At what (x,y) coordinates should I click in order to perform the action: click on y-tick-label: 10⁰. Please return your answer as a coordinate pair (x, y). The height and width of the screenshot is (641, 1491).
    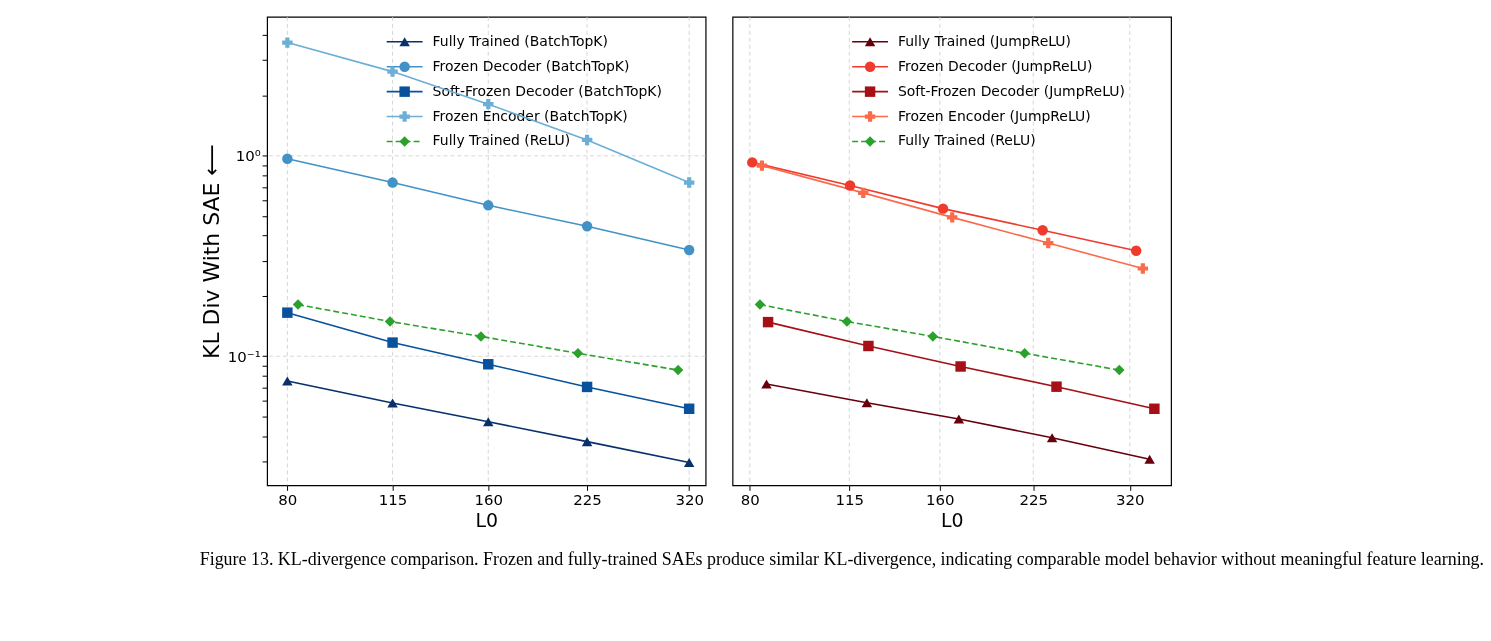
    Looking at the image, I should click on (248, 156).